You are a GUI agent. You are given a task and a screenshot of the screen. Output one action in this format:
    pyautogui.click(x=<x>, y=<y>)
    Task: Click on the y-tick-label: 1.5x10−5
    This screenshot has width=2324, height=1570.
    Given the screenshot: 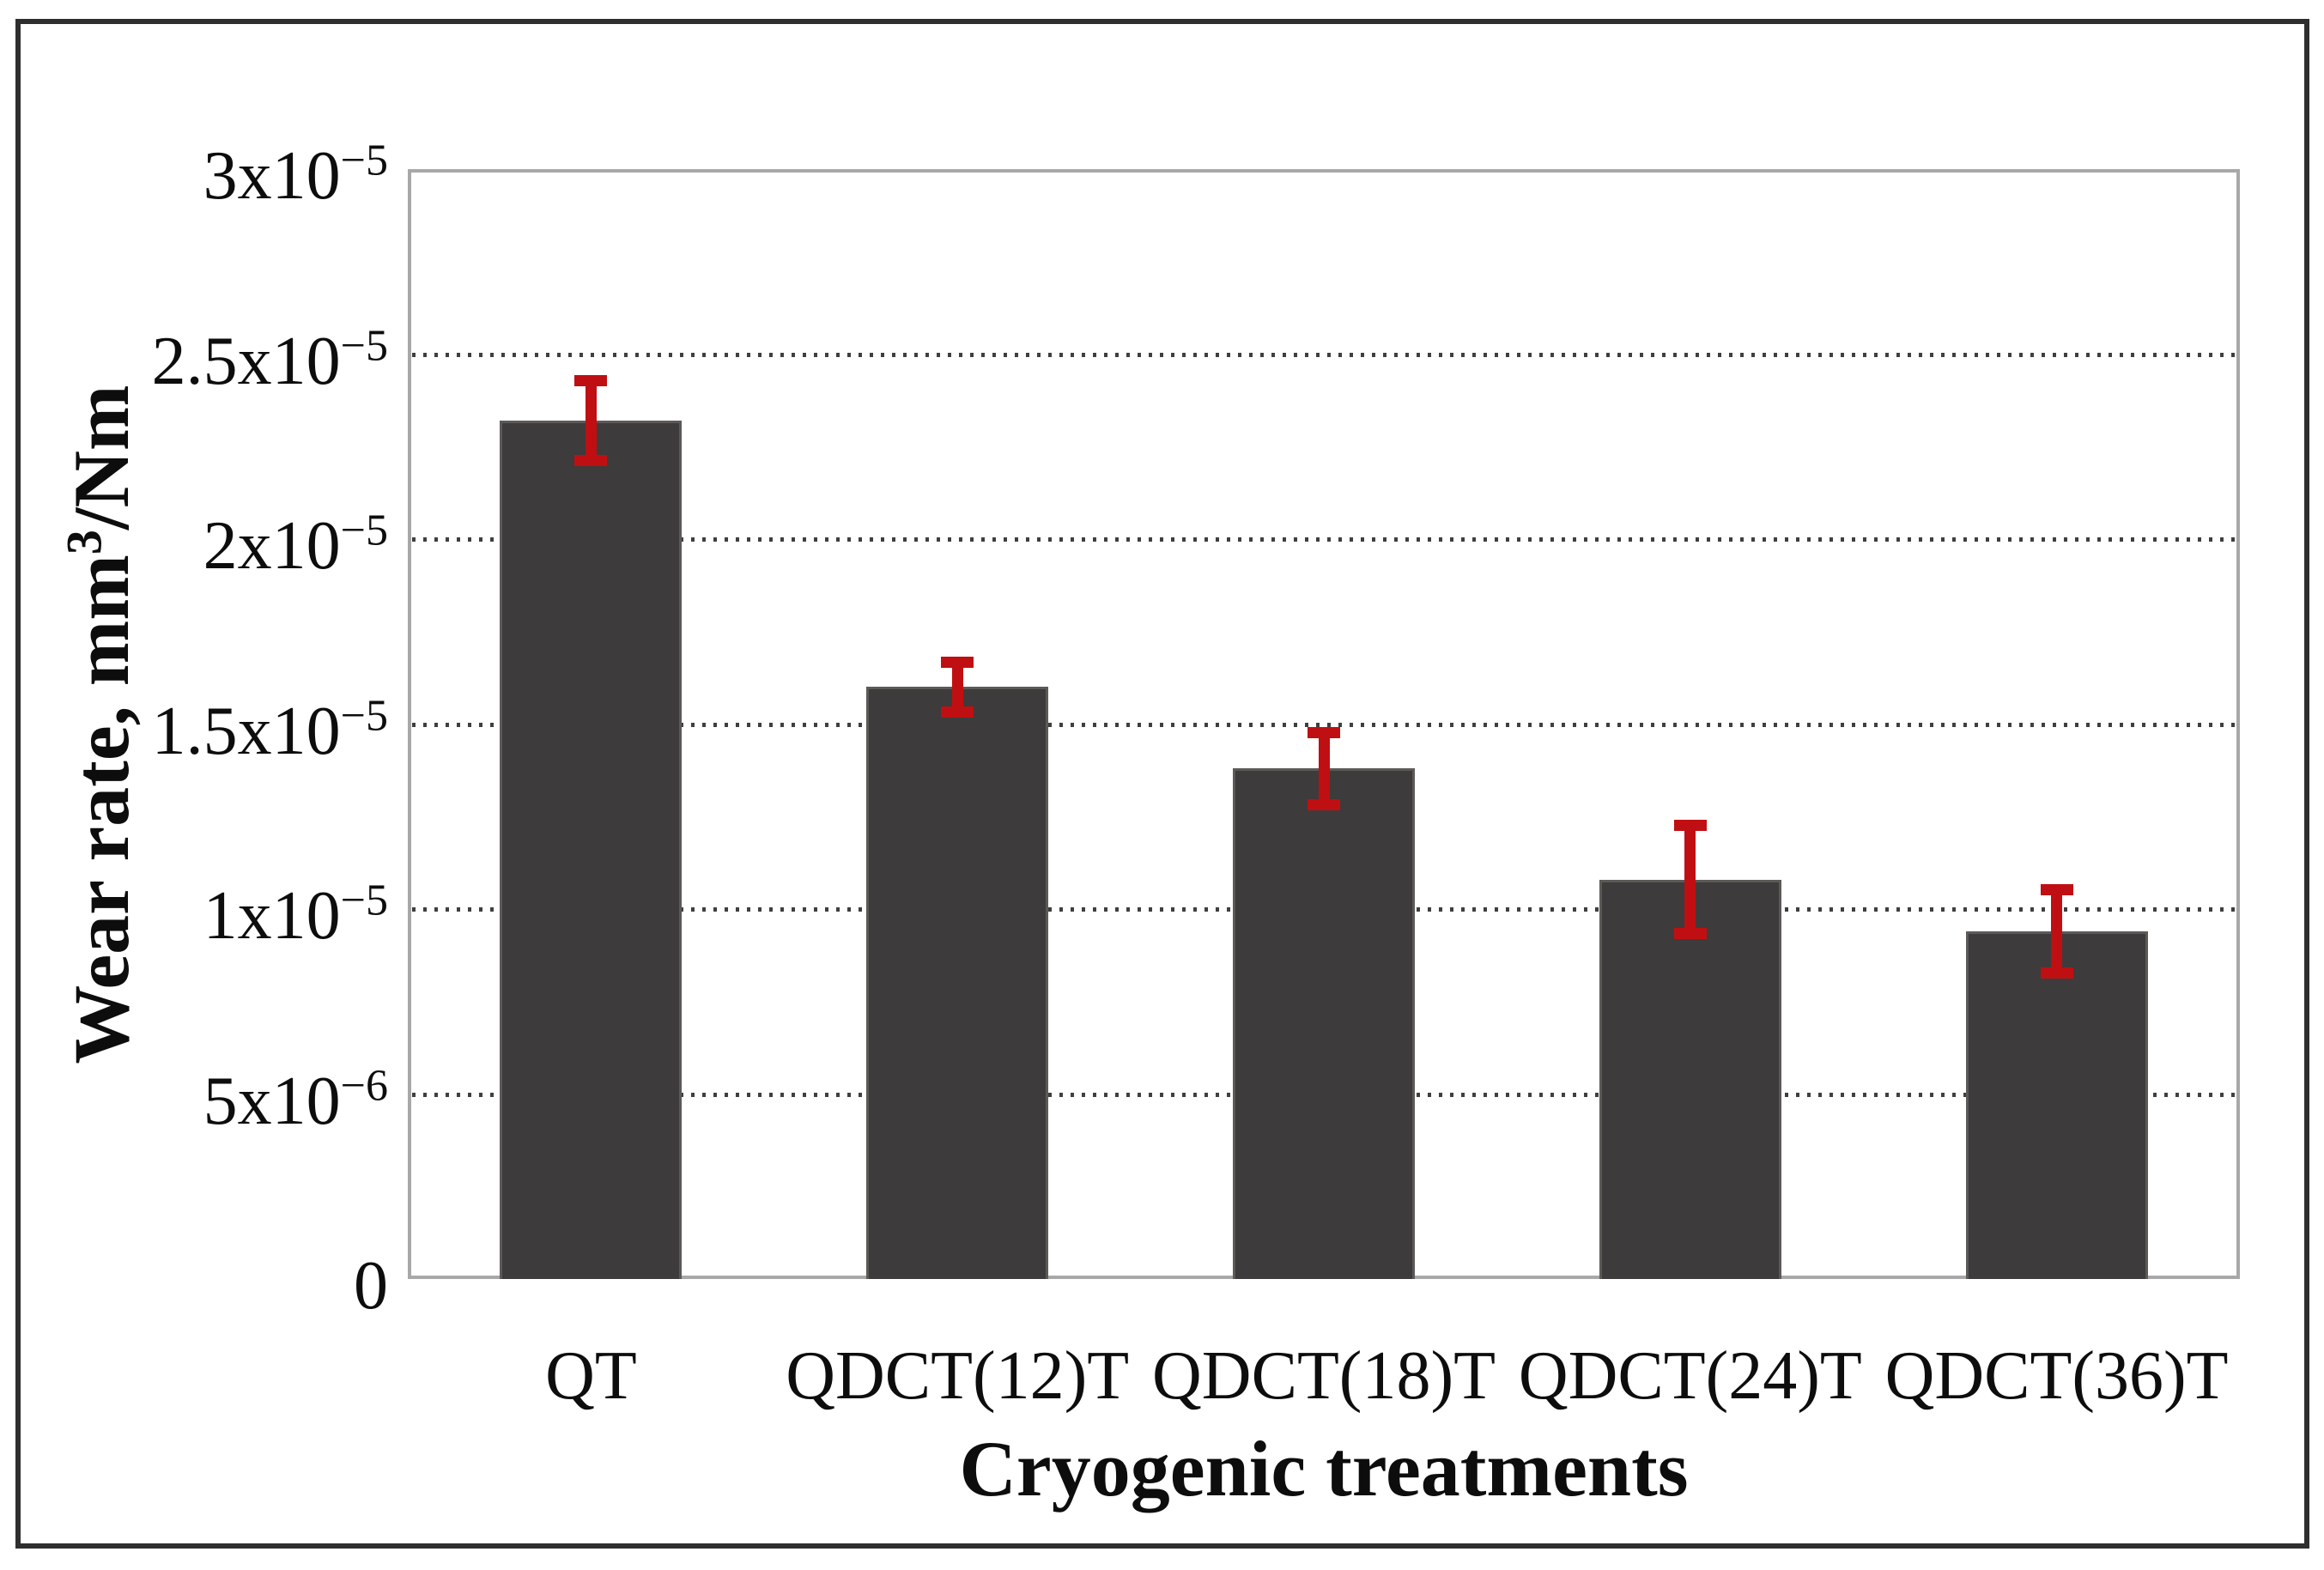 What is the action you would take?
    pyautogui.click(x=194, y=731)
    